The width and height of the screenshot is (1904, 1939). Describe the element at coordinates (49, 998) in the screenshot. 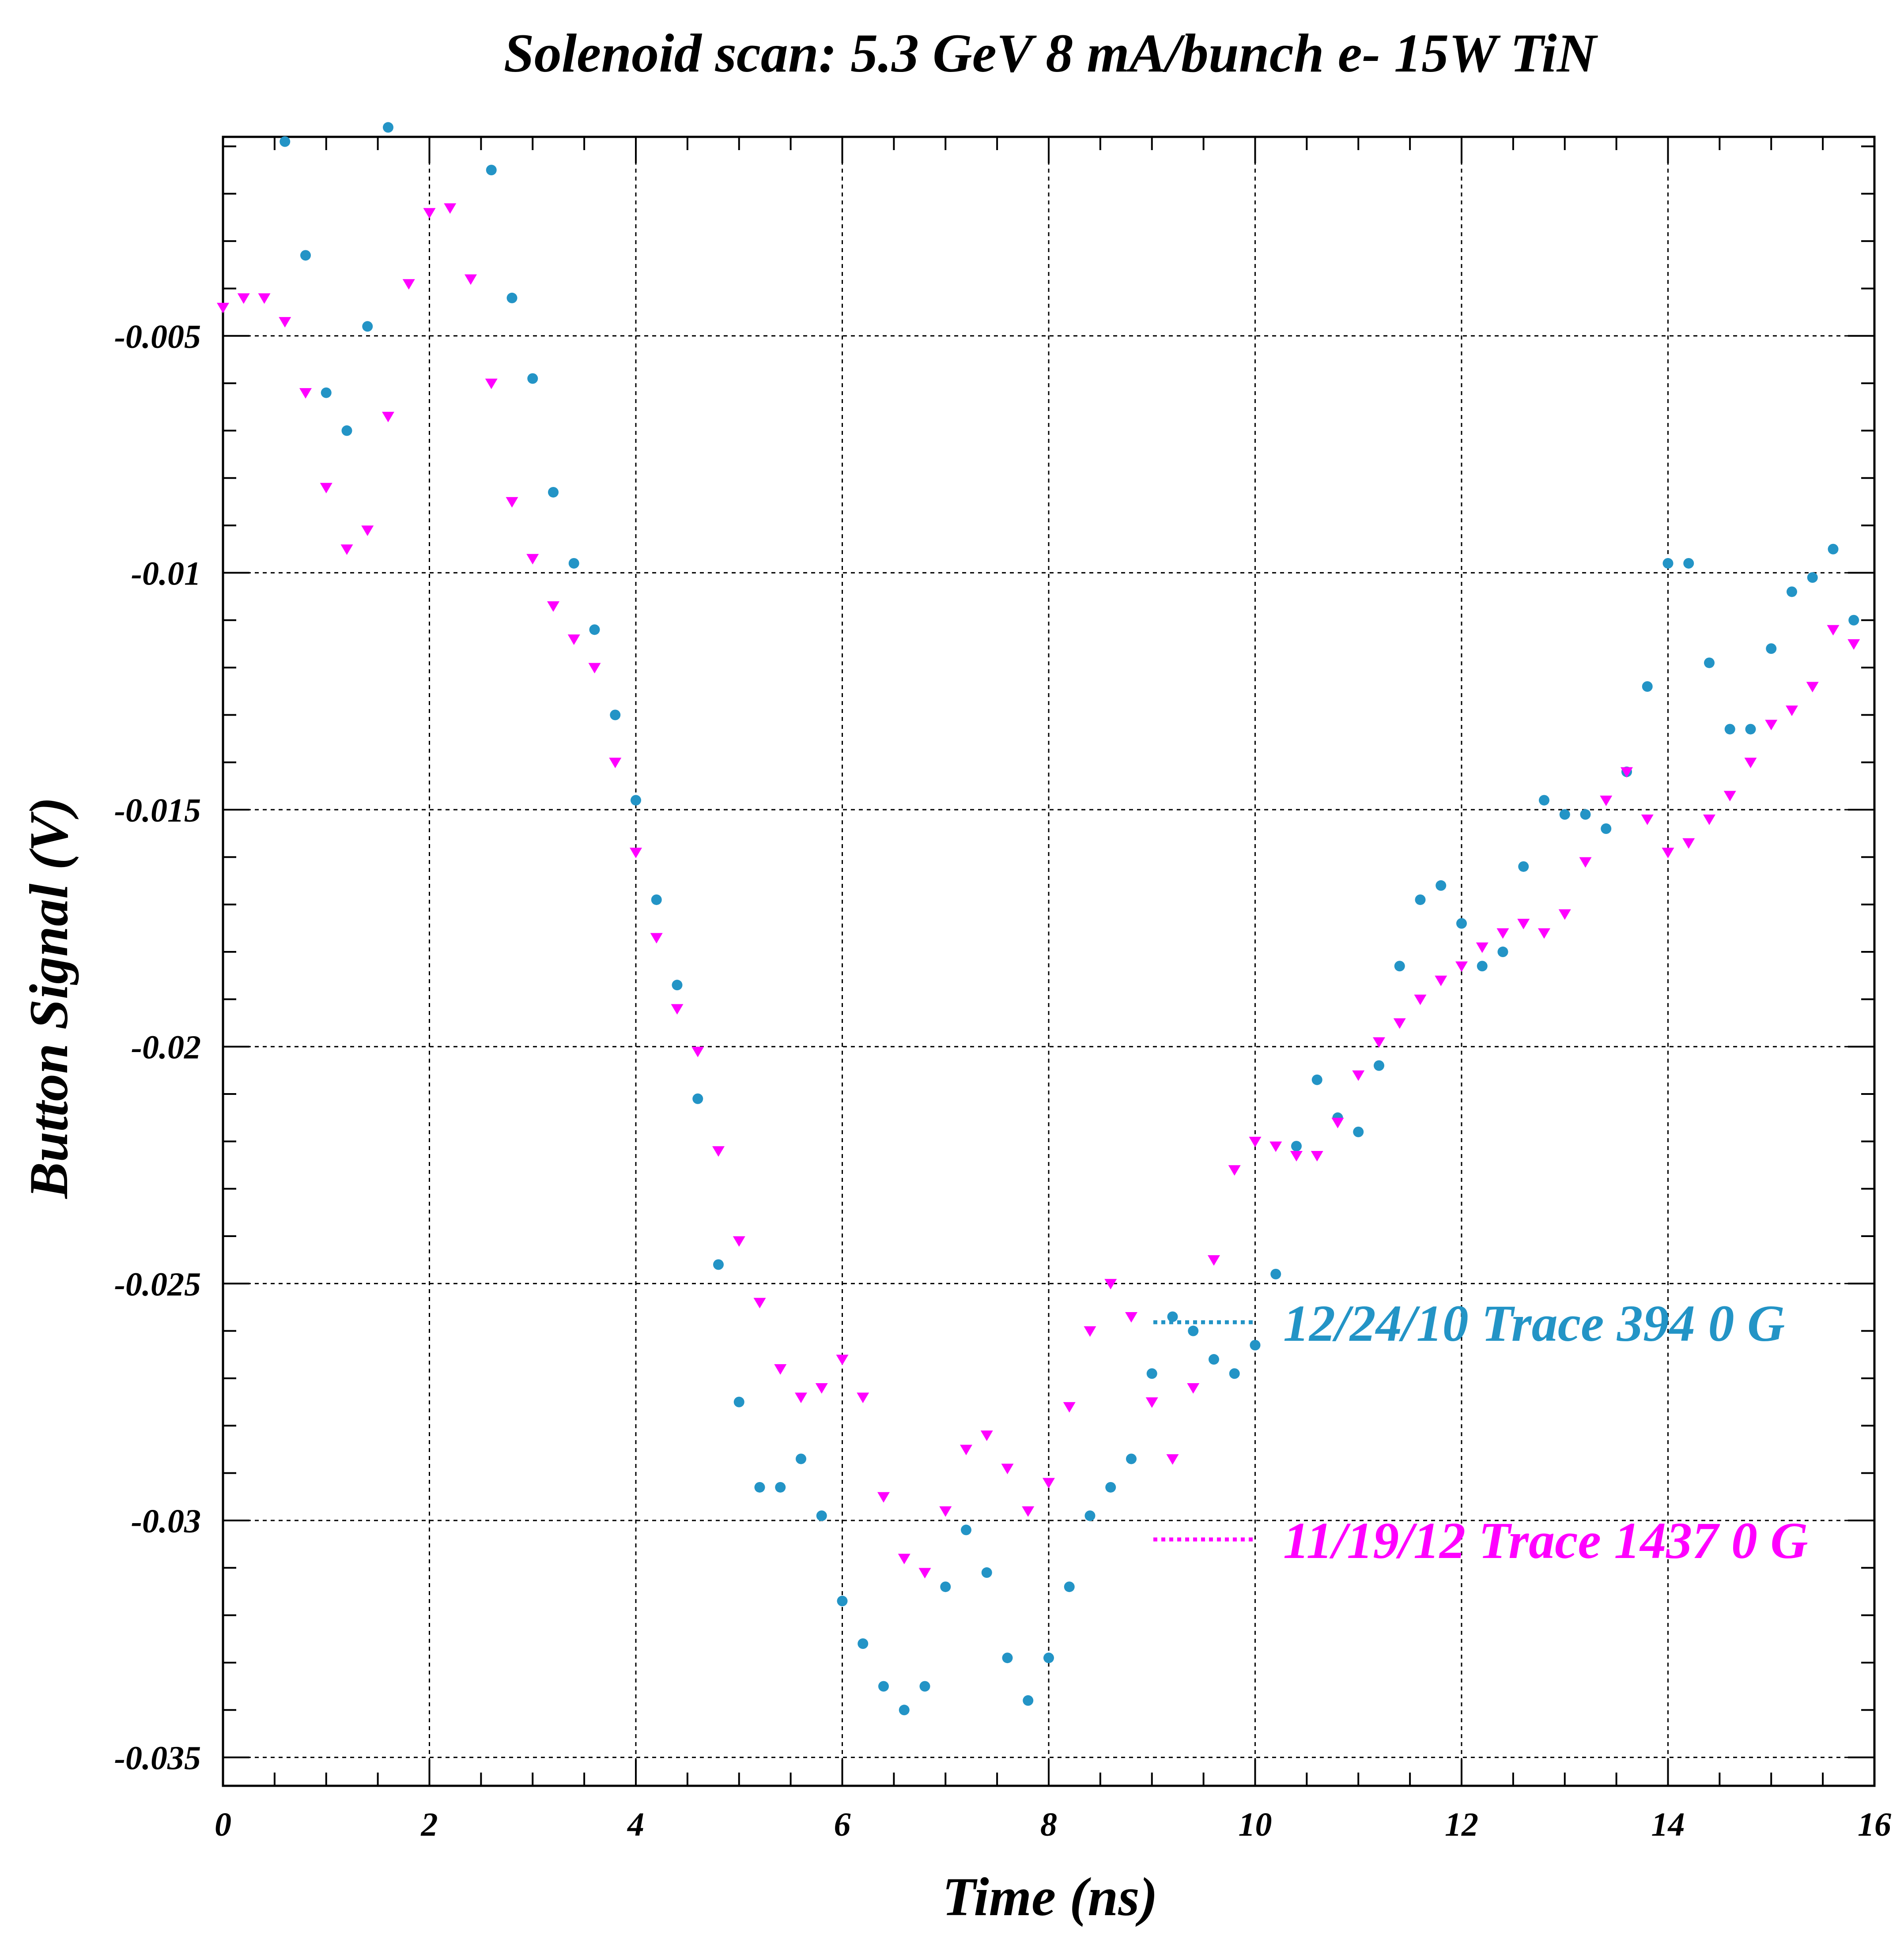

I see `y-axis-label: Button Signal (V)` at that location.